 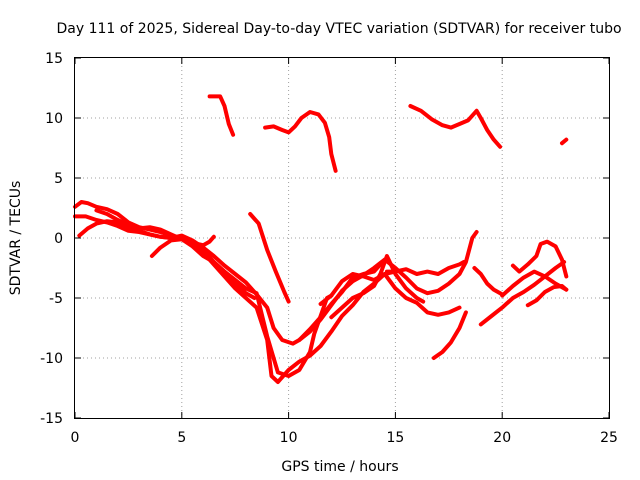 What do you see at coordinates (51, 359) in the screenshot?
I see `y-tick-label: -10` at bounding box center [51, 359].